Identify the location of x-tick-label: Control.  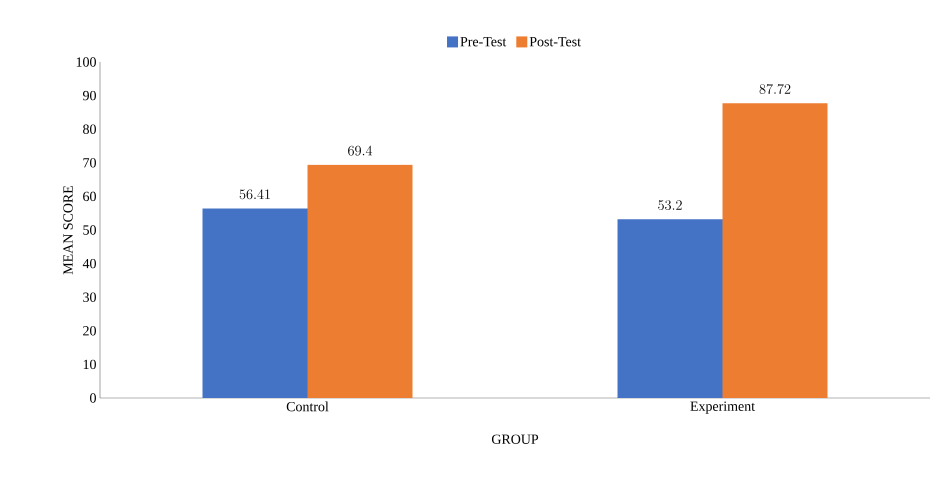
(307, 407).